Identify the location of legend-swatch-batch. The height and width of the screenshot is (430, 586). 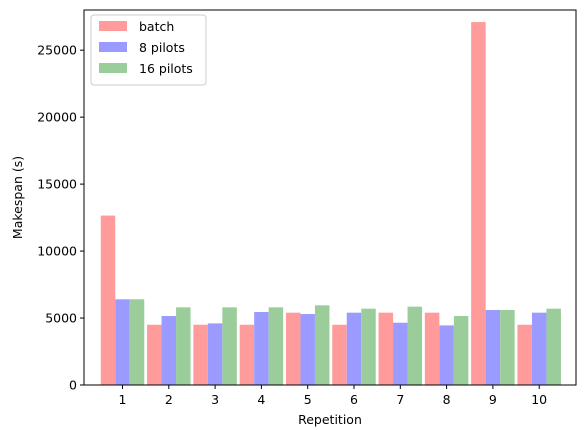
(113, 26).